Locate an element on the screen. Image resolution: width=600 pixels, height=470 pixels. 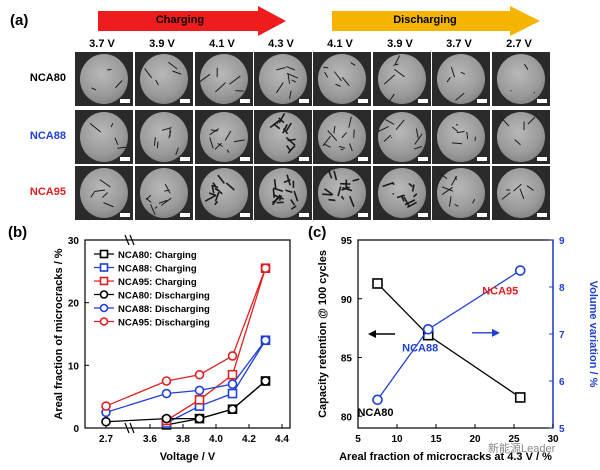
x-tick-label: 30 is located at coordinates (553, 439).